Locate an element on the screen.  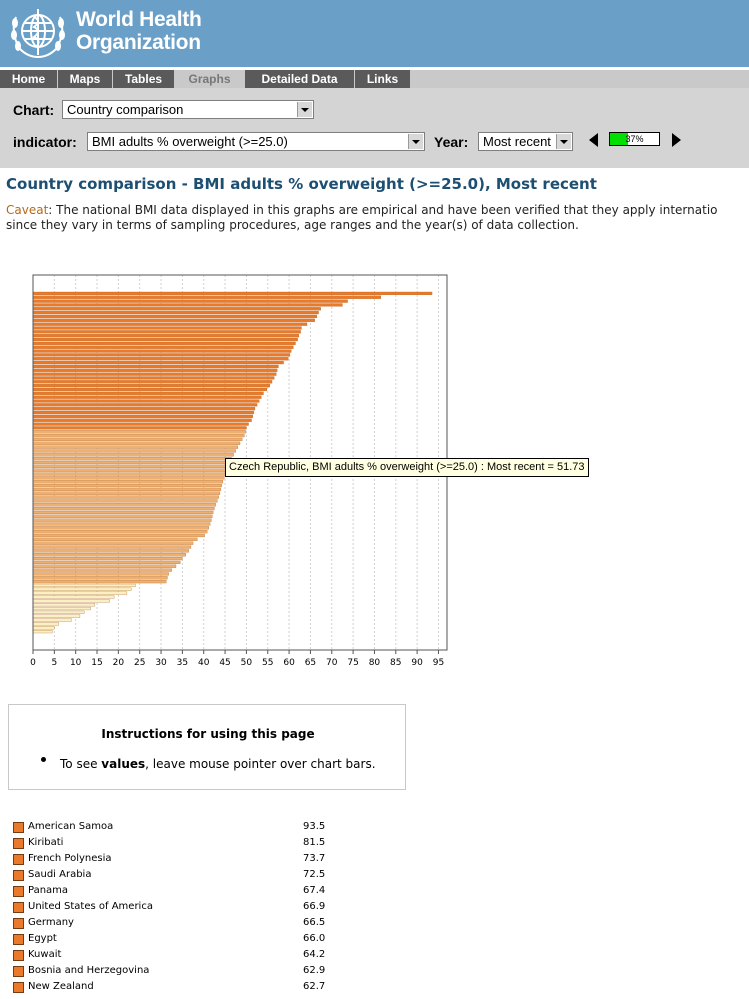
indicator-select: BMI adults % overweight (>=25.0) is located at coordinates (256, 141).